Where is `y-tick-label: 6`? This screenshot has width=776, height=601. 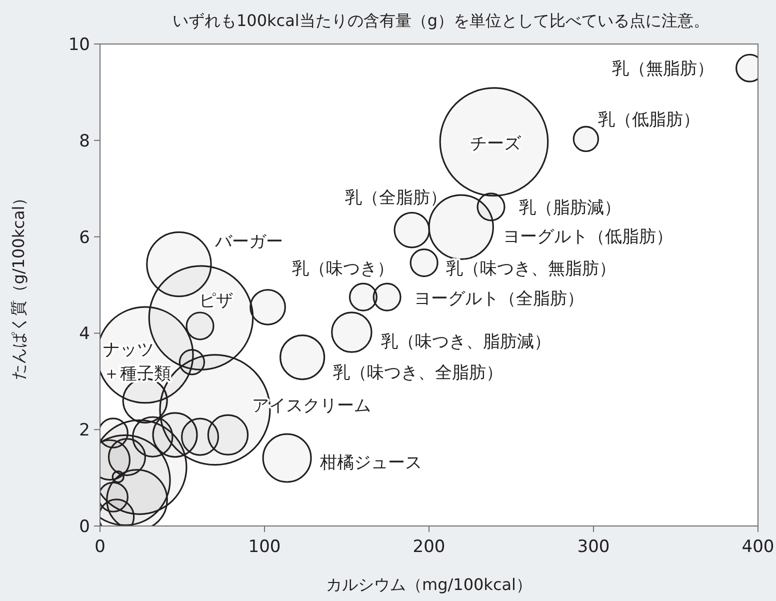
y-tick-label: 6 is located at coordinates (84, 238).